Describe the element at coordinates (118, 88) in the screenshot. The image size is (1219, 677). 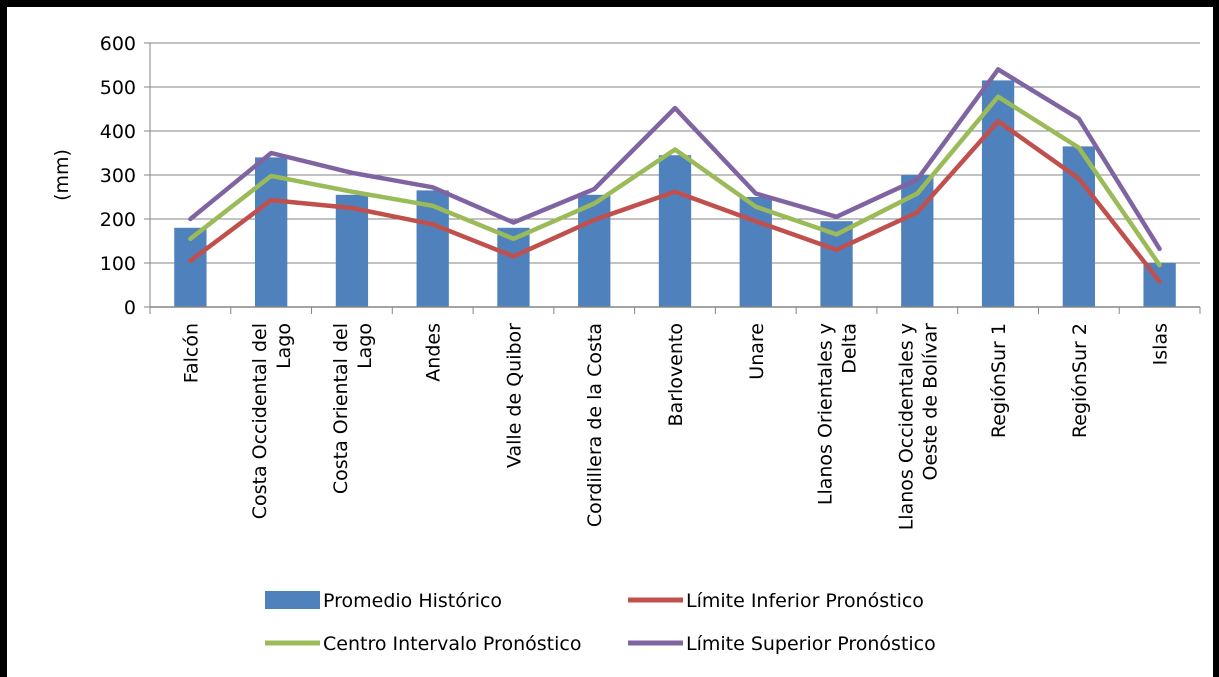
I see `y-tick-label: 500` at that location.